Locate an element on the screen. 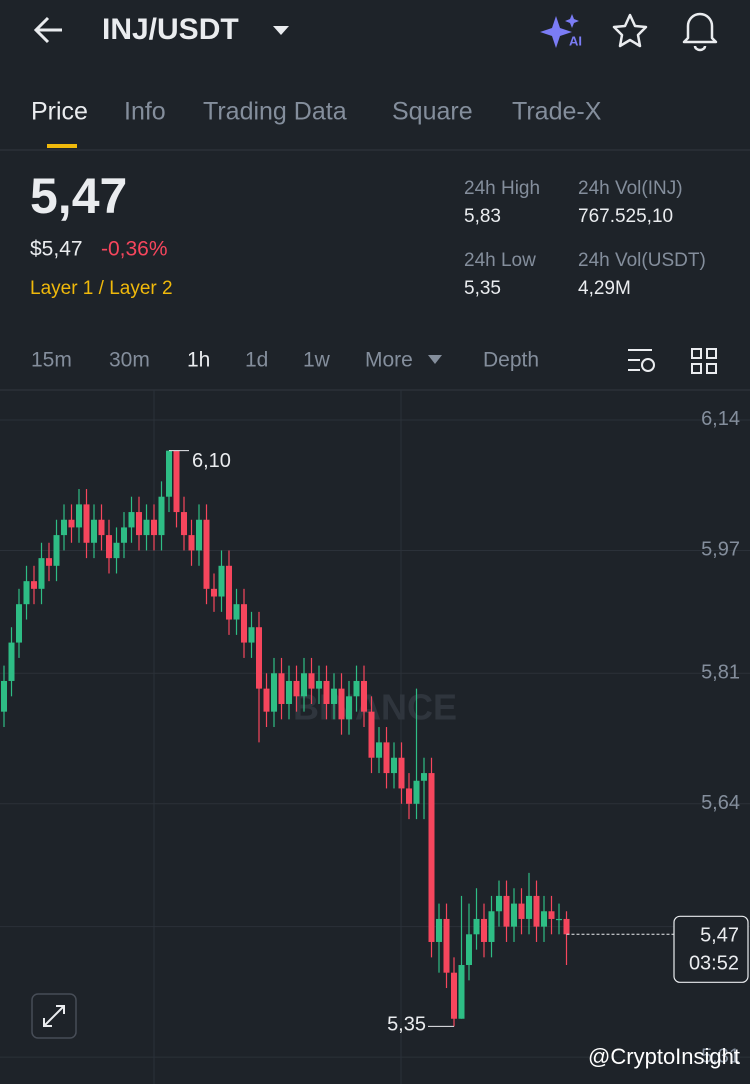  stat-label: 24h Vol(USDT) is located at coordinates (642, 260).